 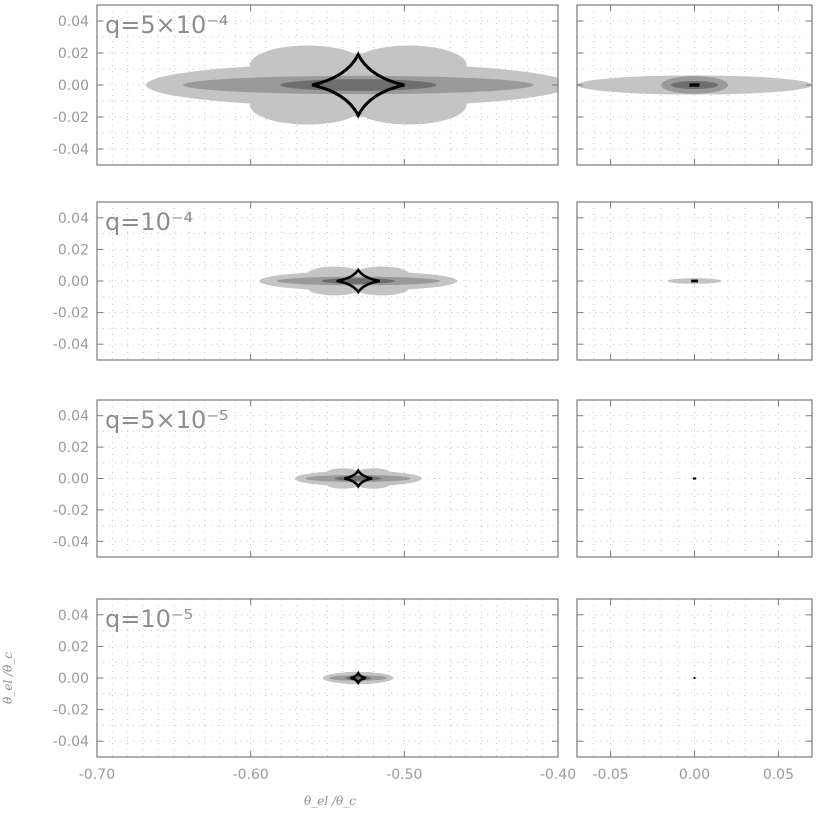 I want to click on panel-q-label: q=10⁻⁴, so click(x=149, y=222).